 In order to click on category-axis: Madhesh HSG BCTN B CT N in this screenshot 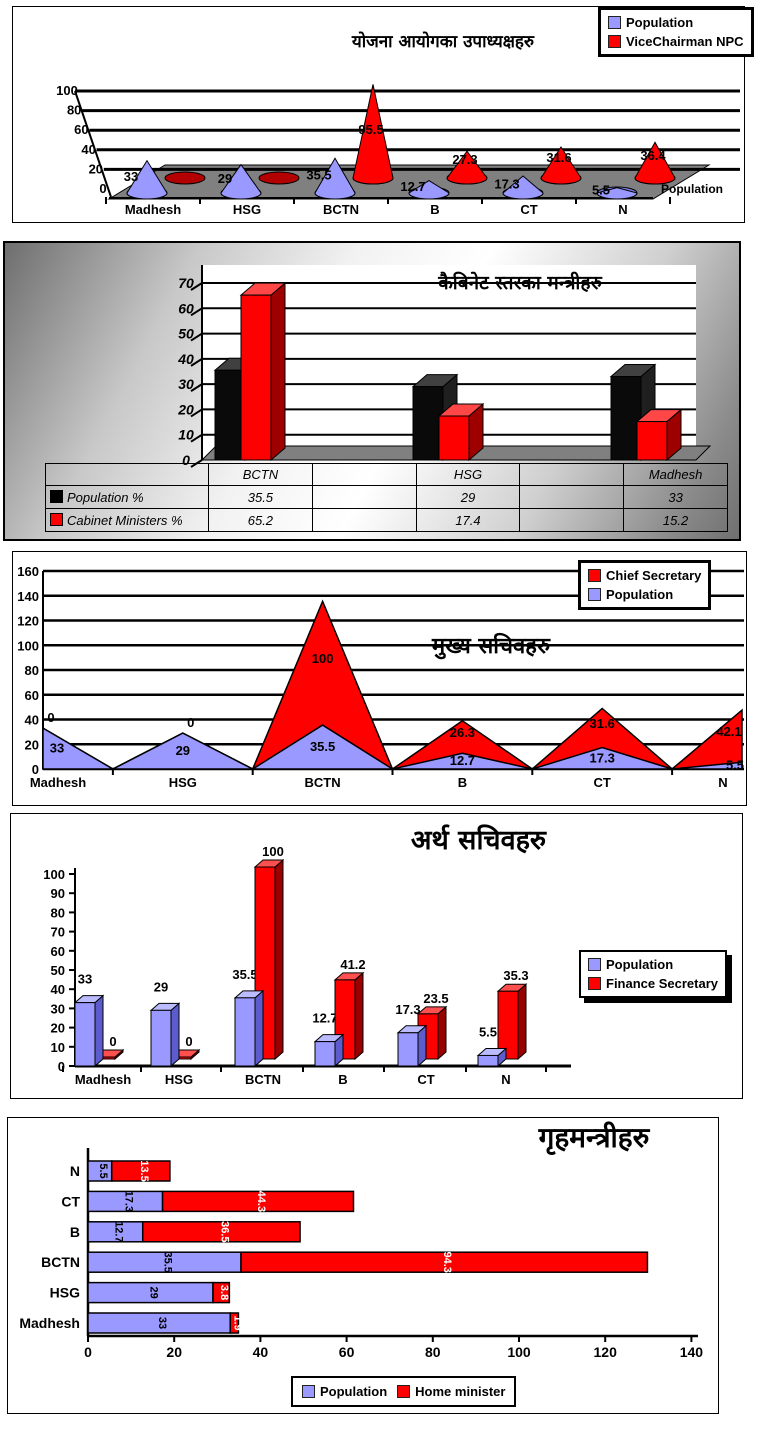, I will do `click(379, 779)`.